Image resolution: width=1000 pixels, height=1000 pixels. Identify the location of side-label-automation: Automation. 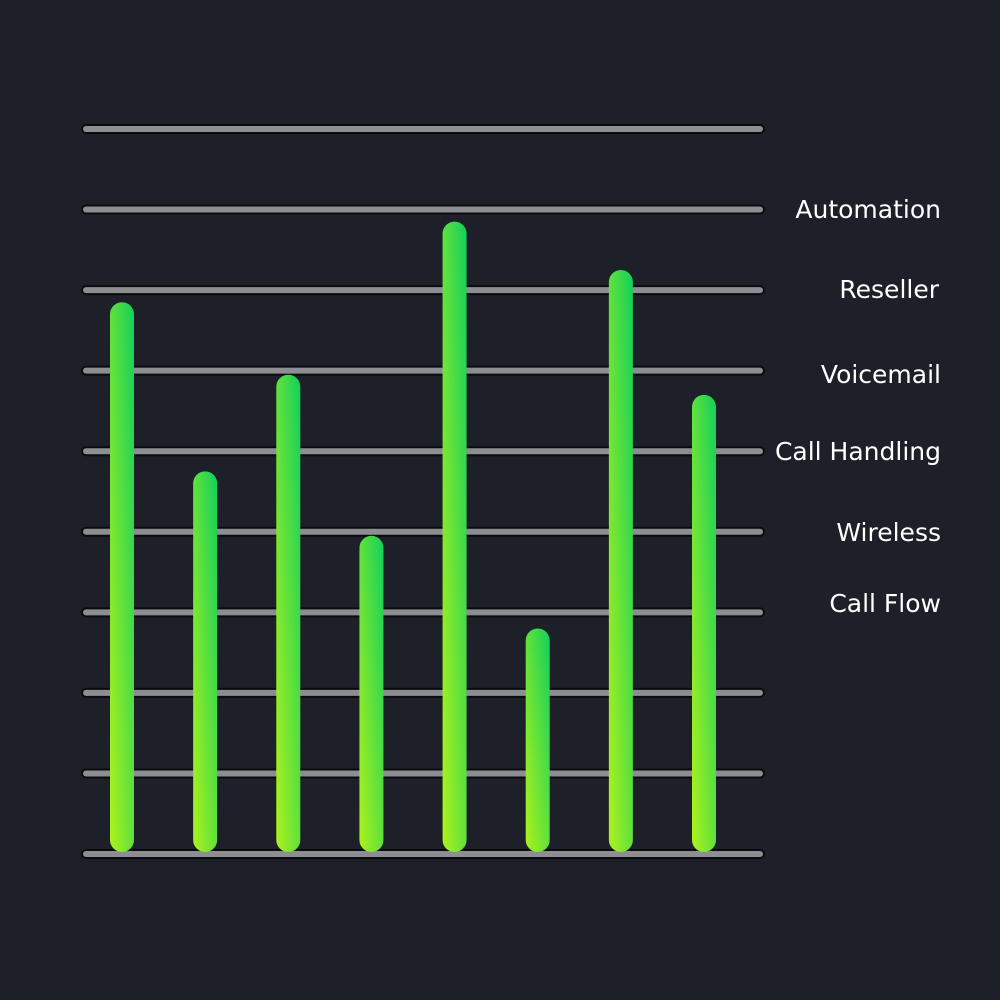
(868, 209).